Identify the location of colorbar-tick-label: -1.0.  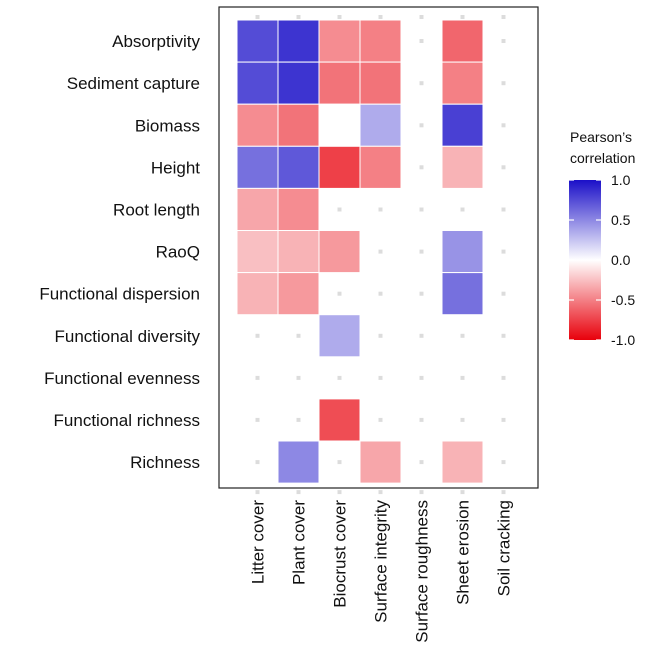
(623, 340).